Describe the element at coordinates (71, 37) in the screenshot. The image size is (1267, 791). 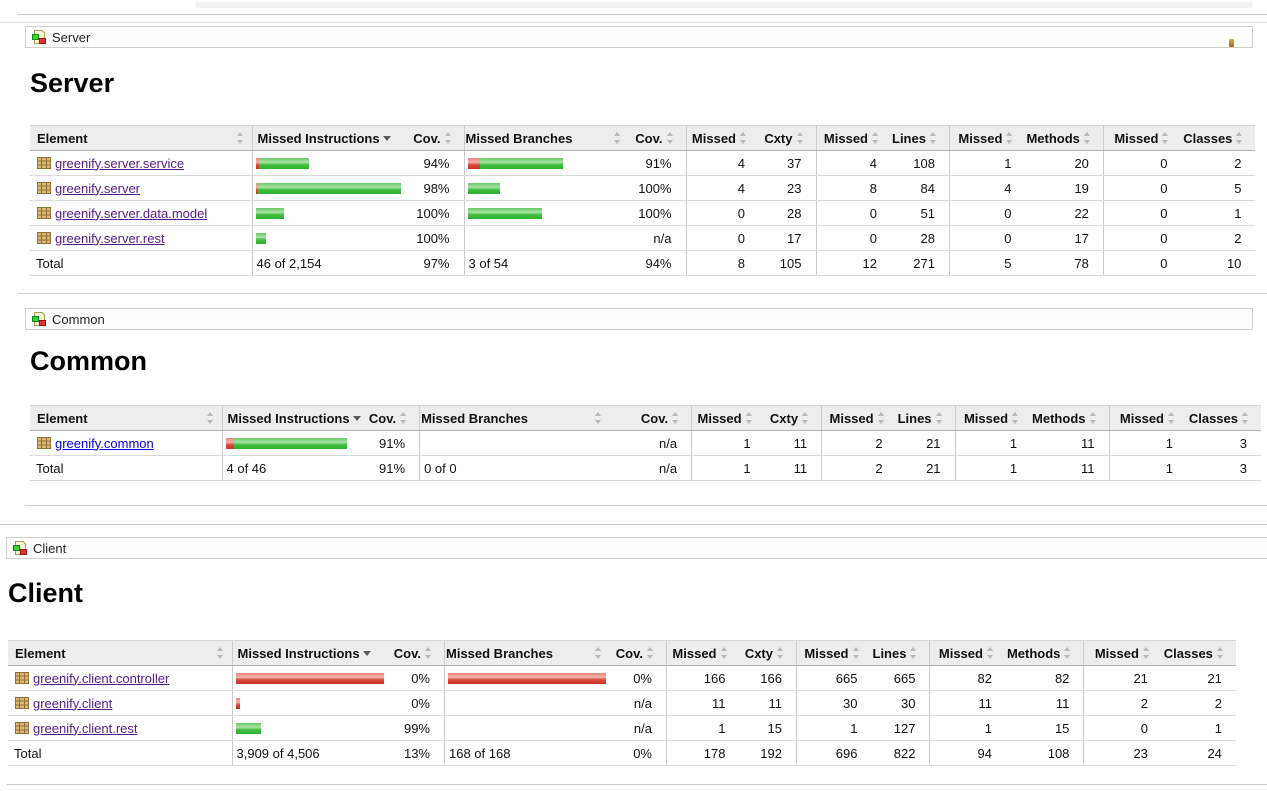
I see `breadcrumb-label: Server` at that location.